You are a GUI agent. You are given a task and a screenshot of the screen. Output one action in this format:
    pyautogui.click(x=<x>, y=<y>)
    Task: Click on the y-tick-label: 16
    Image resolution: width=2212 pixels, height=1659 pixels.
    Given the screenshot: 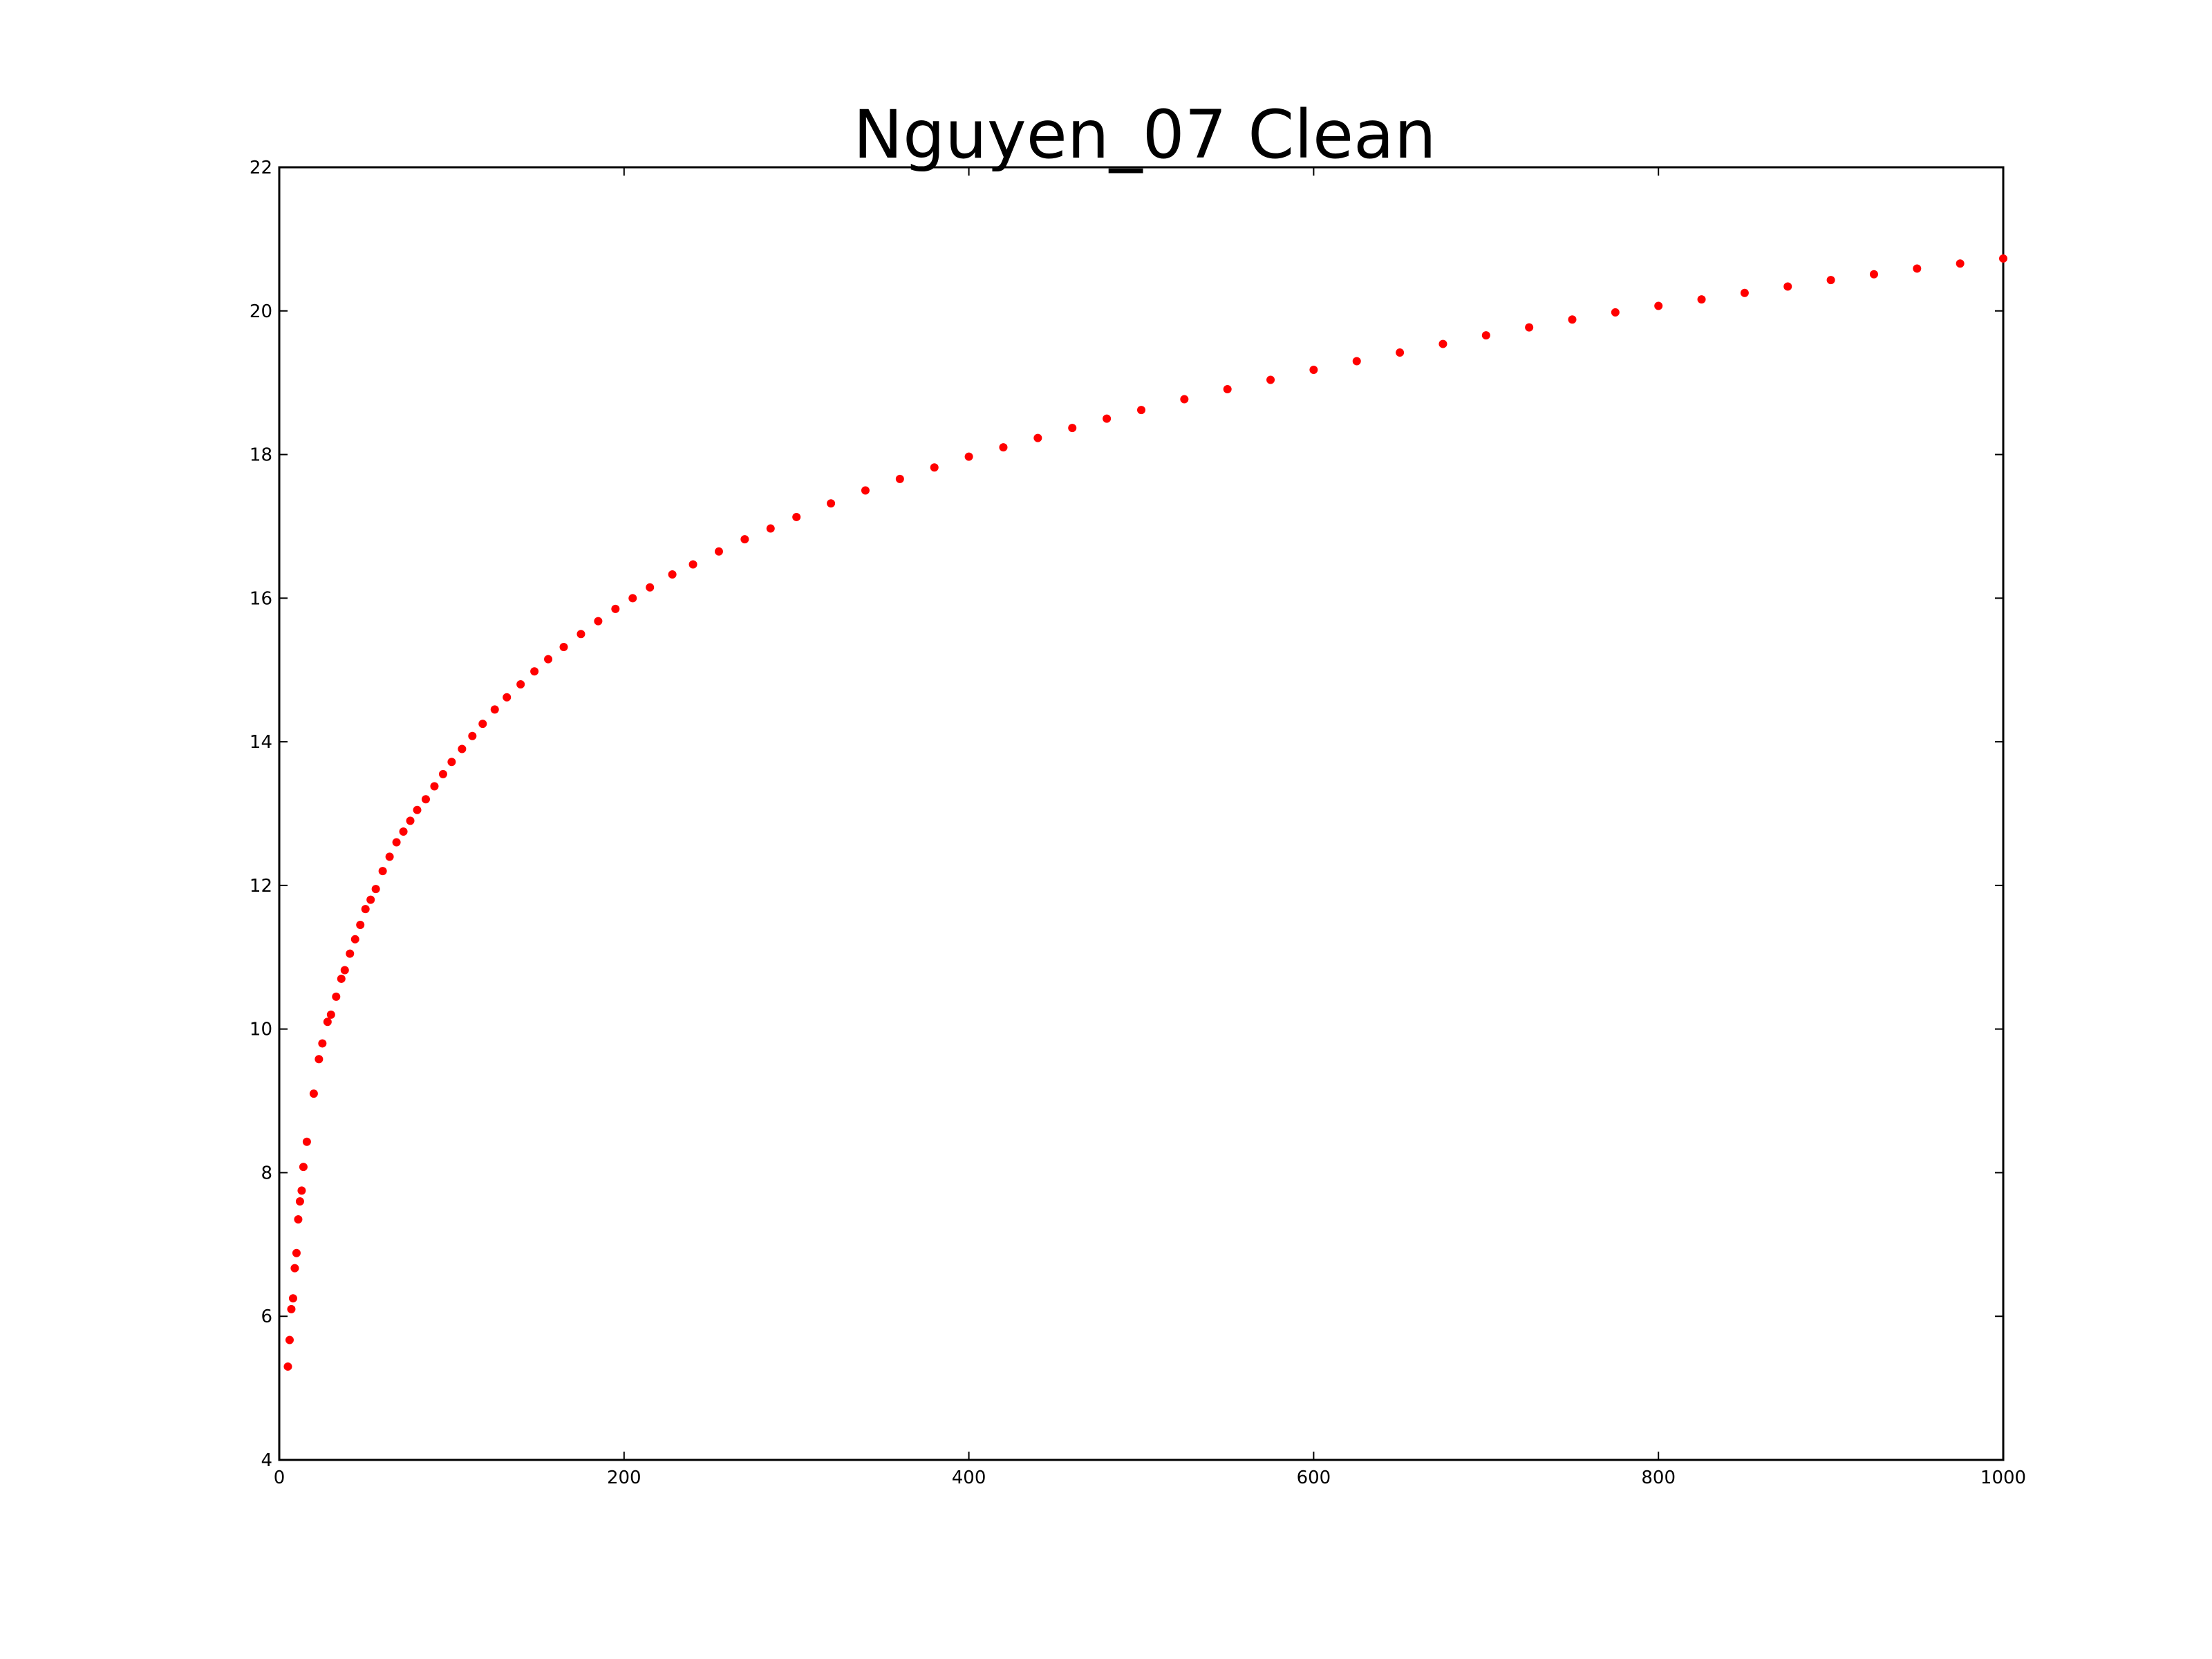 What is the action you would take?
    pyautogui.click(x=261, y=598)
    